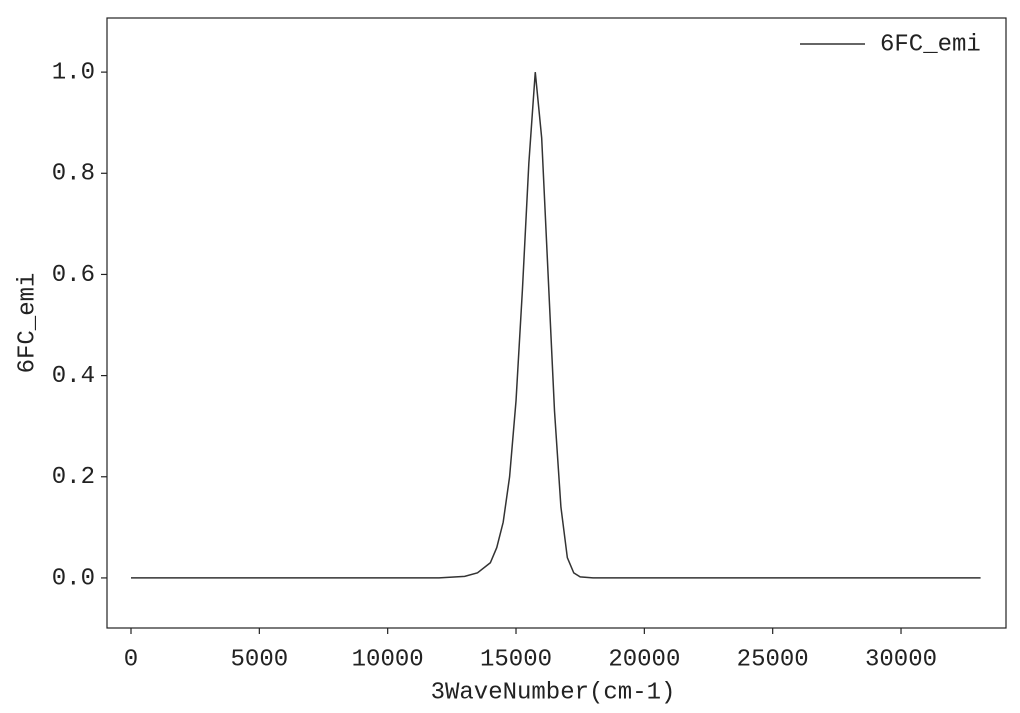 This screenshot has width=1020, height=713. What do you see at coordinates (388, 659) in the screenshot?
I see `x-tick-label: 10000` at bounding box center [388, 659].